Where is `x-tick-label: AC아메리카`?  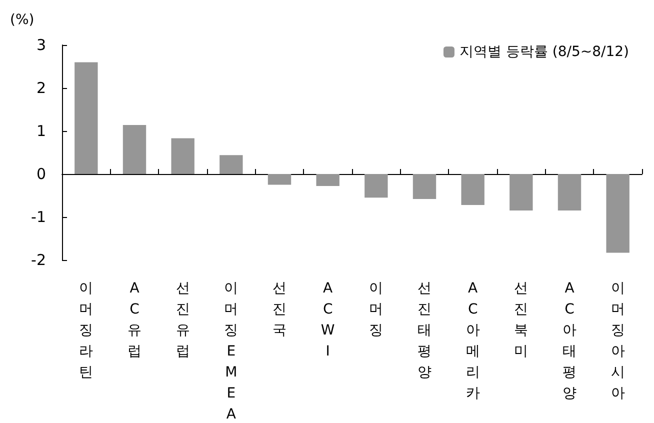 x-tick-label: AC아메리카 is located at coordinates (473, 341).